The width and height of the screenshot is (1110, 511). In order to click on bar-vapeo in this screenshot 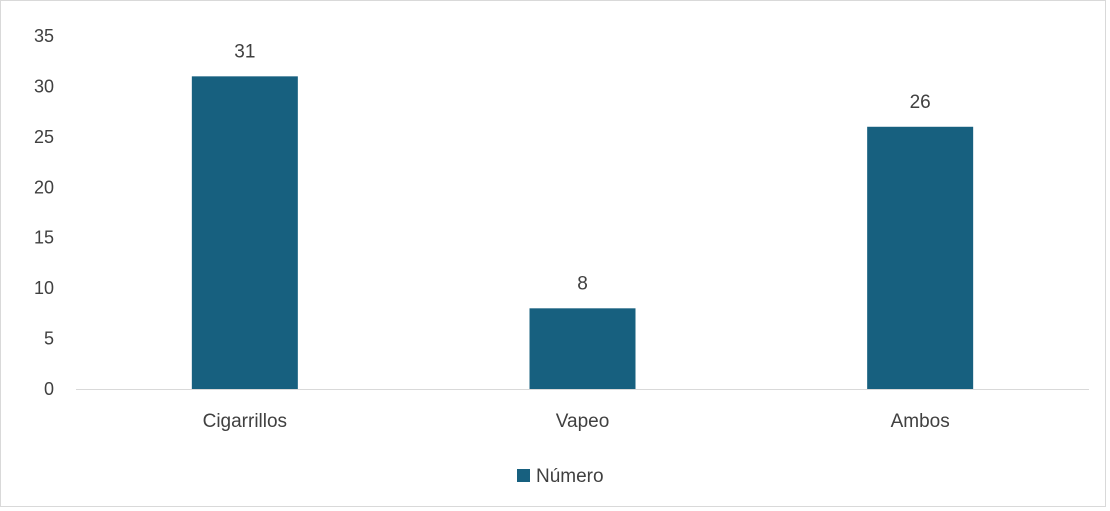, I will do `click(582, 348)`.